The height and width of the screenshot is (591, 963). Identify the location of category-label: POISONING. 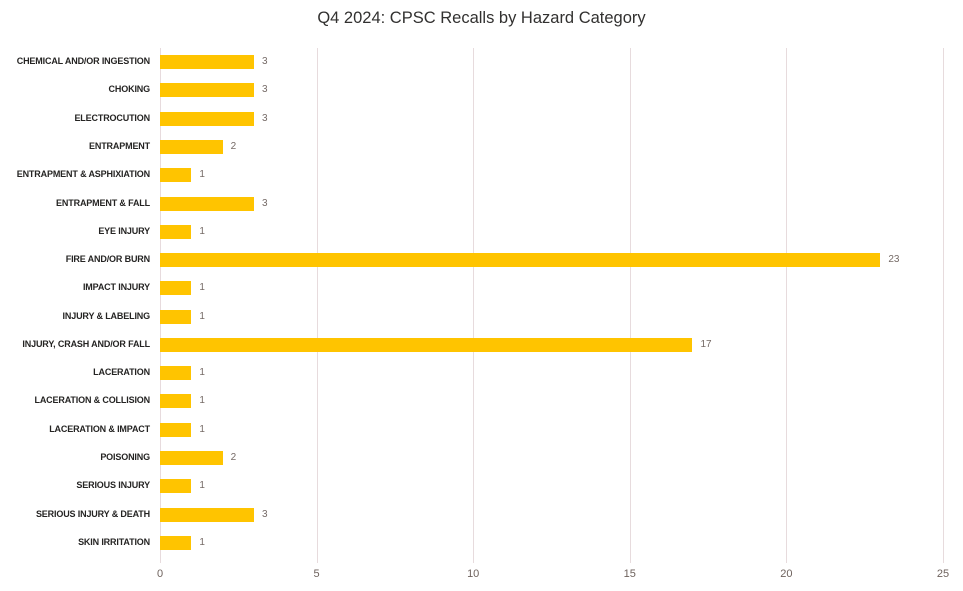
(125, 457).